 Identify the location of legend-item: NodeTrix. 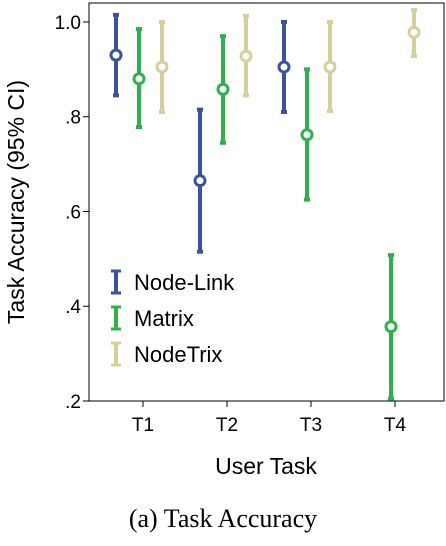
(166, 354).